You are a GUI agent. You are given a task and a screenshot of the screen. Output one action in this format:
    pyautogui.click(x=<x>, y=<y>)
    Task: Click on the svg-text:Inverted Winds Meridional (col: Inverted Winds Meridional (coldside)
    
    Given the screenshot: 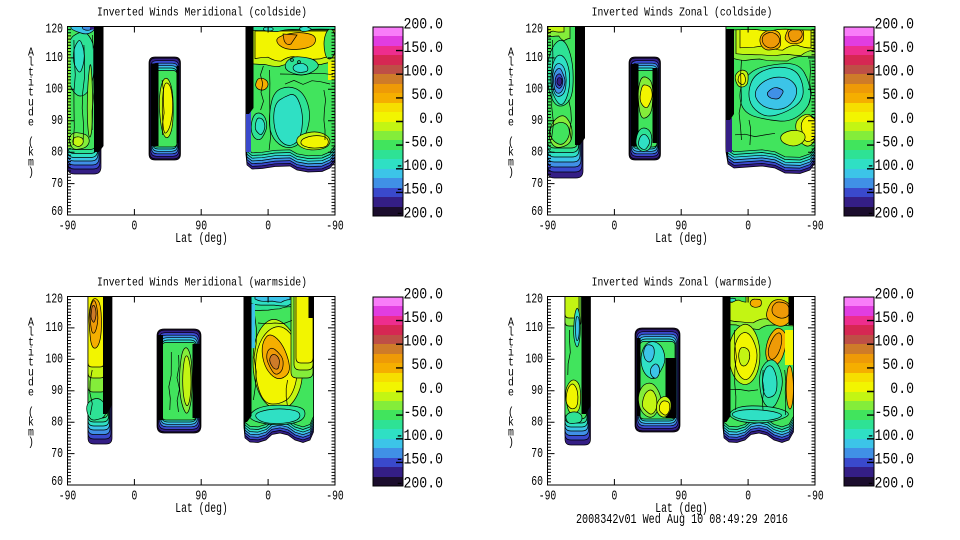 What is the action you would take?
    pyautogui.click(x=202, y=13)
    